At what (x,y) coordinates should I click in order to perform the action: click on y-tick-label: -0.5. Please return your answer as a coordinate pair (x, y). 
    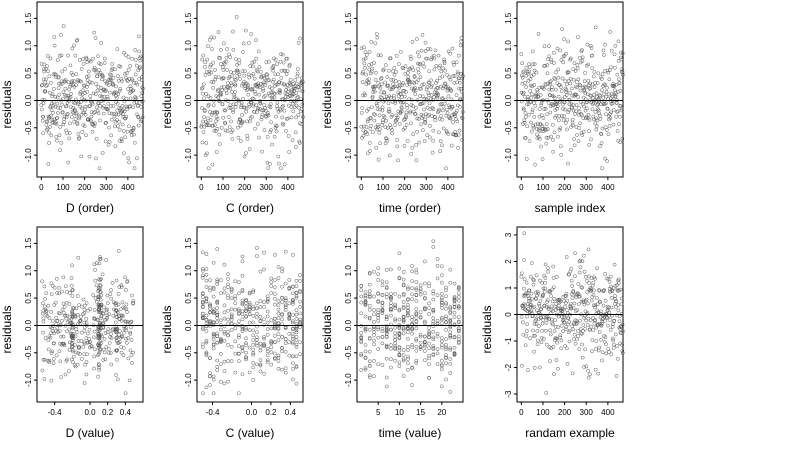
    Looking at the image, I should click on (348, 352).